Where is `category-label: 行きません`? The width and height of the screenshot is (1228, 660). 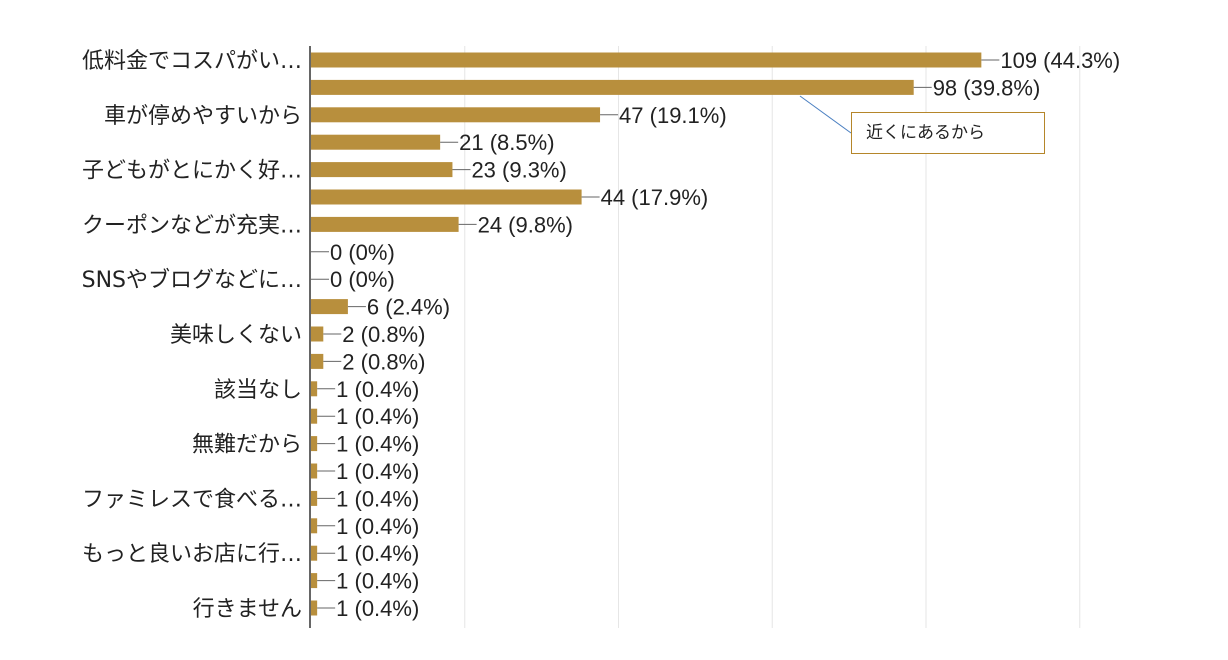 category-label: 行きません is located at coordinates (247, 609).